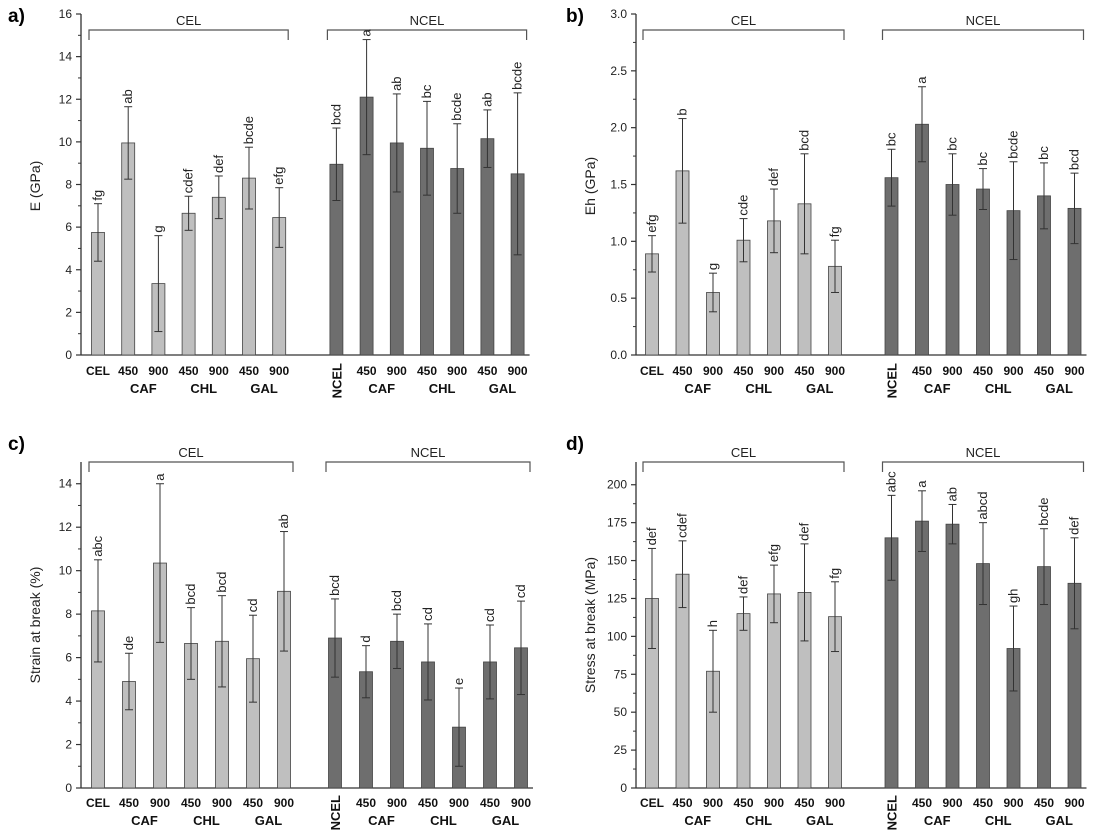 The image size is (1109, 836). What do you see at coordinates (617, 598) in the screenshot?
I see `y-tick-label: 125` at bounding box center [617, 598].